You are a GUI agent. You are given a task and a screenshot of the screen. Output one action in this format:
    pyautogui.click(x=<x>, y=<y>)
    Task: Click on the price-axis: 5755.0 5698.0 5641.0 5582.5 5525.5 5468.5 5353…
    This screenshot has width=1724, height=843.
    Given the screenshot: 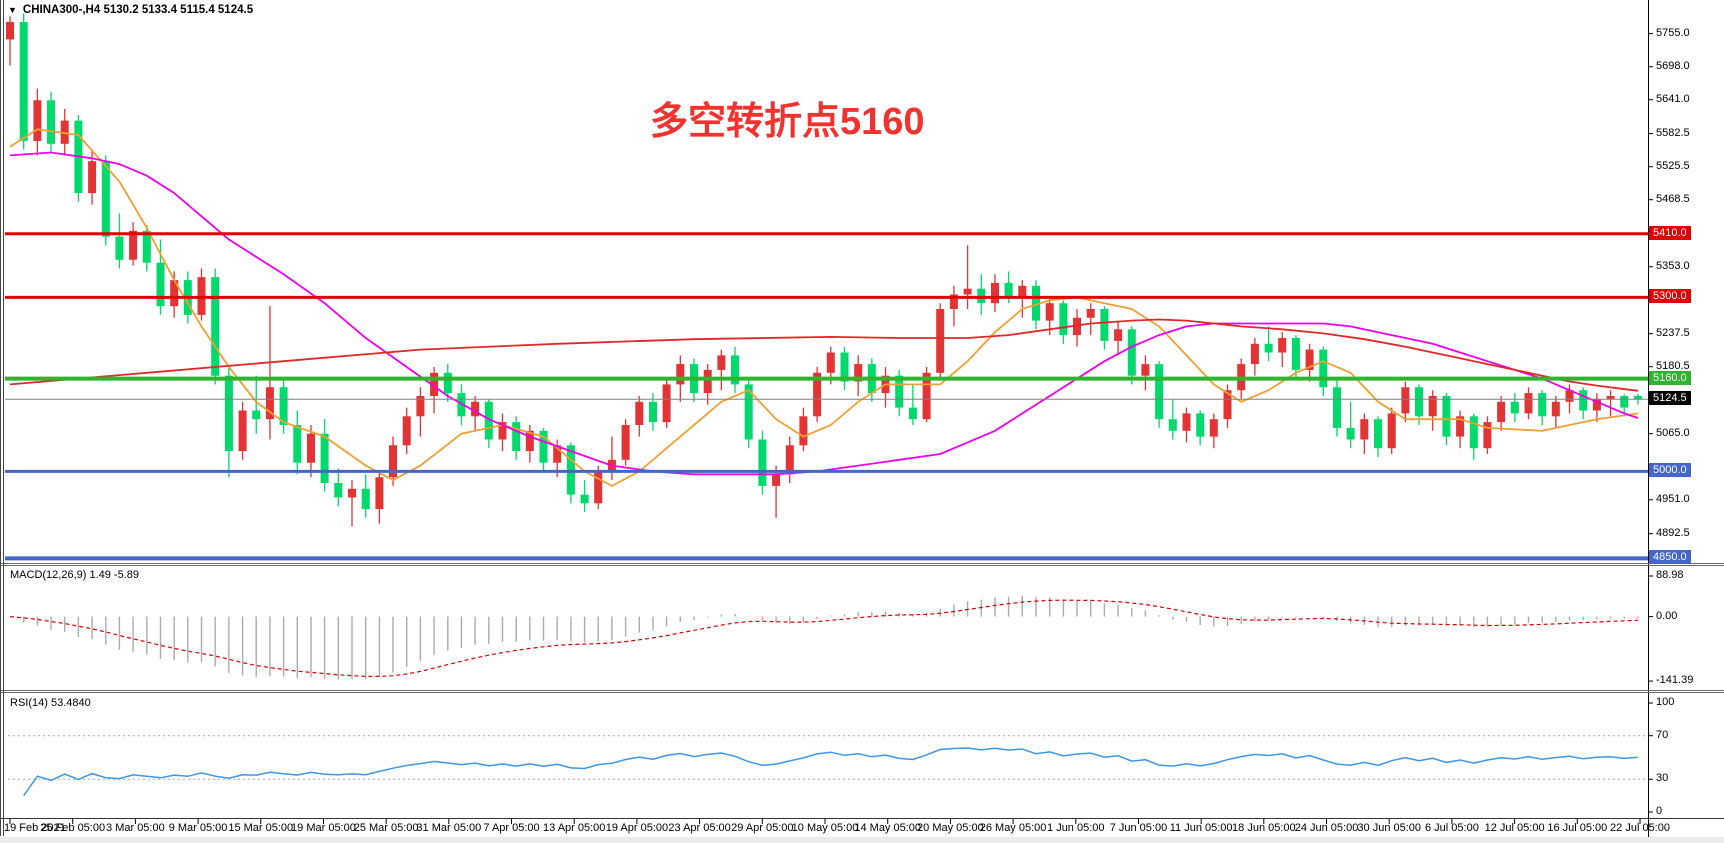 What is the action you would take?
    pyautogui.click(x=1686, y=421)
    